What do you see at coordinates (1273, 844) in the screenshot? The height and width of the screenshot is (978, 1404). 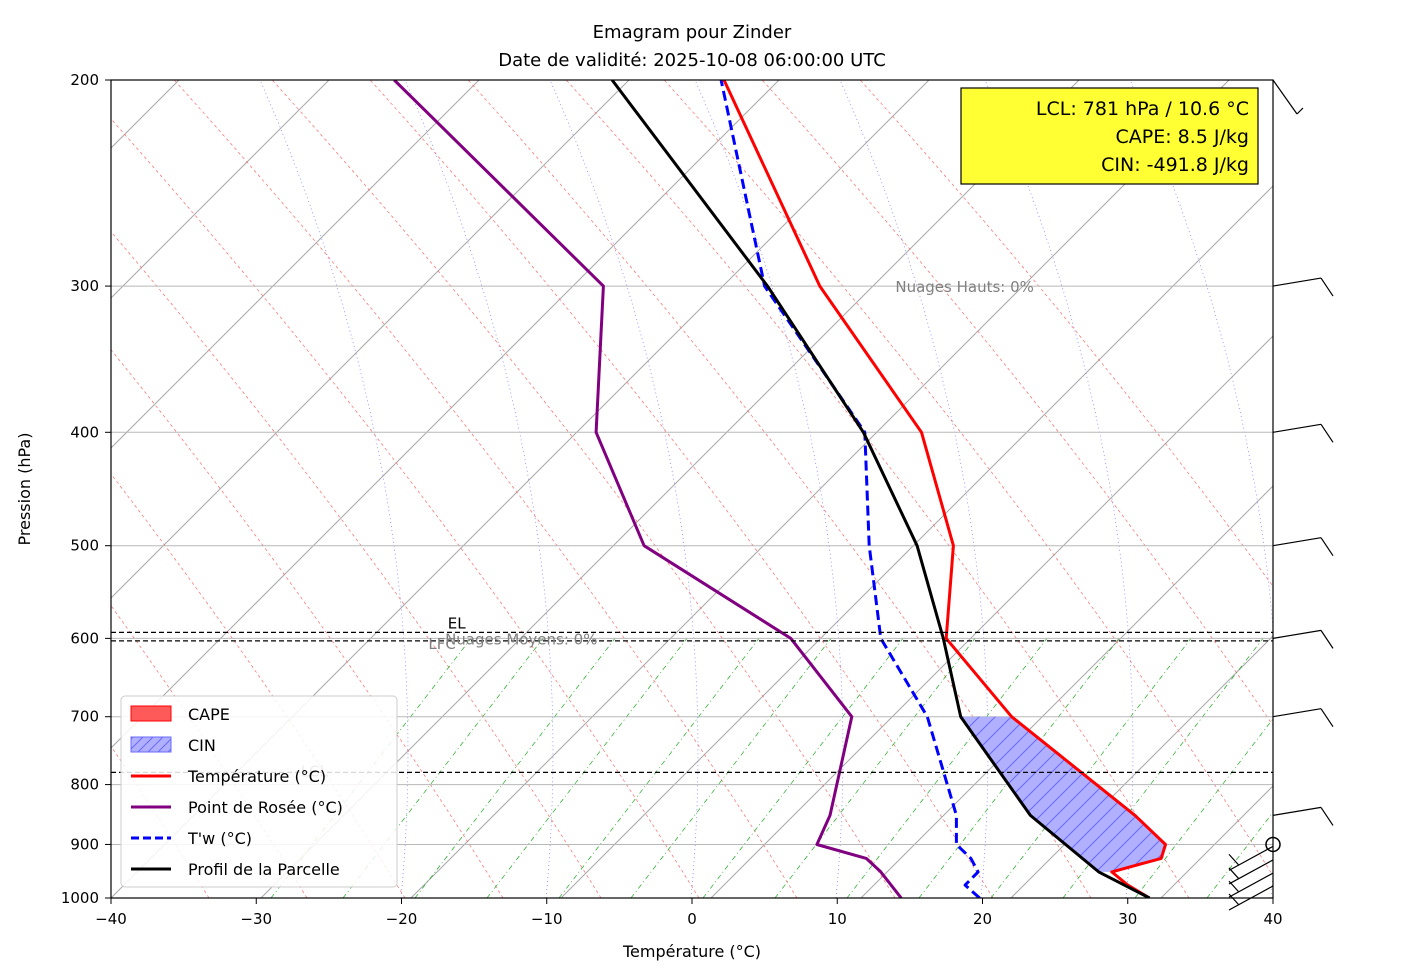 I see `wind-calm-symbol` at bounding box center [1273, 844].